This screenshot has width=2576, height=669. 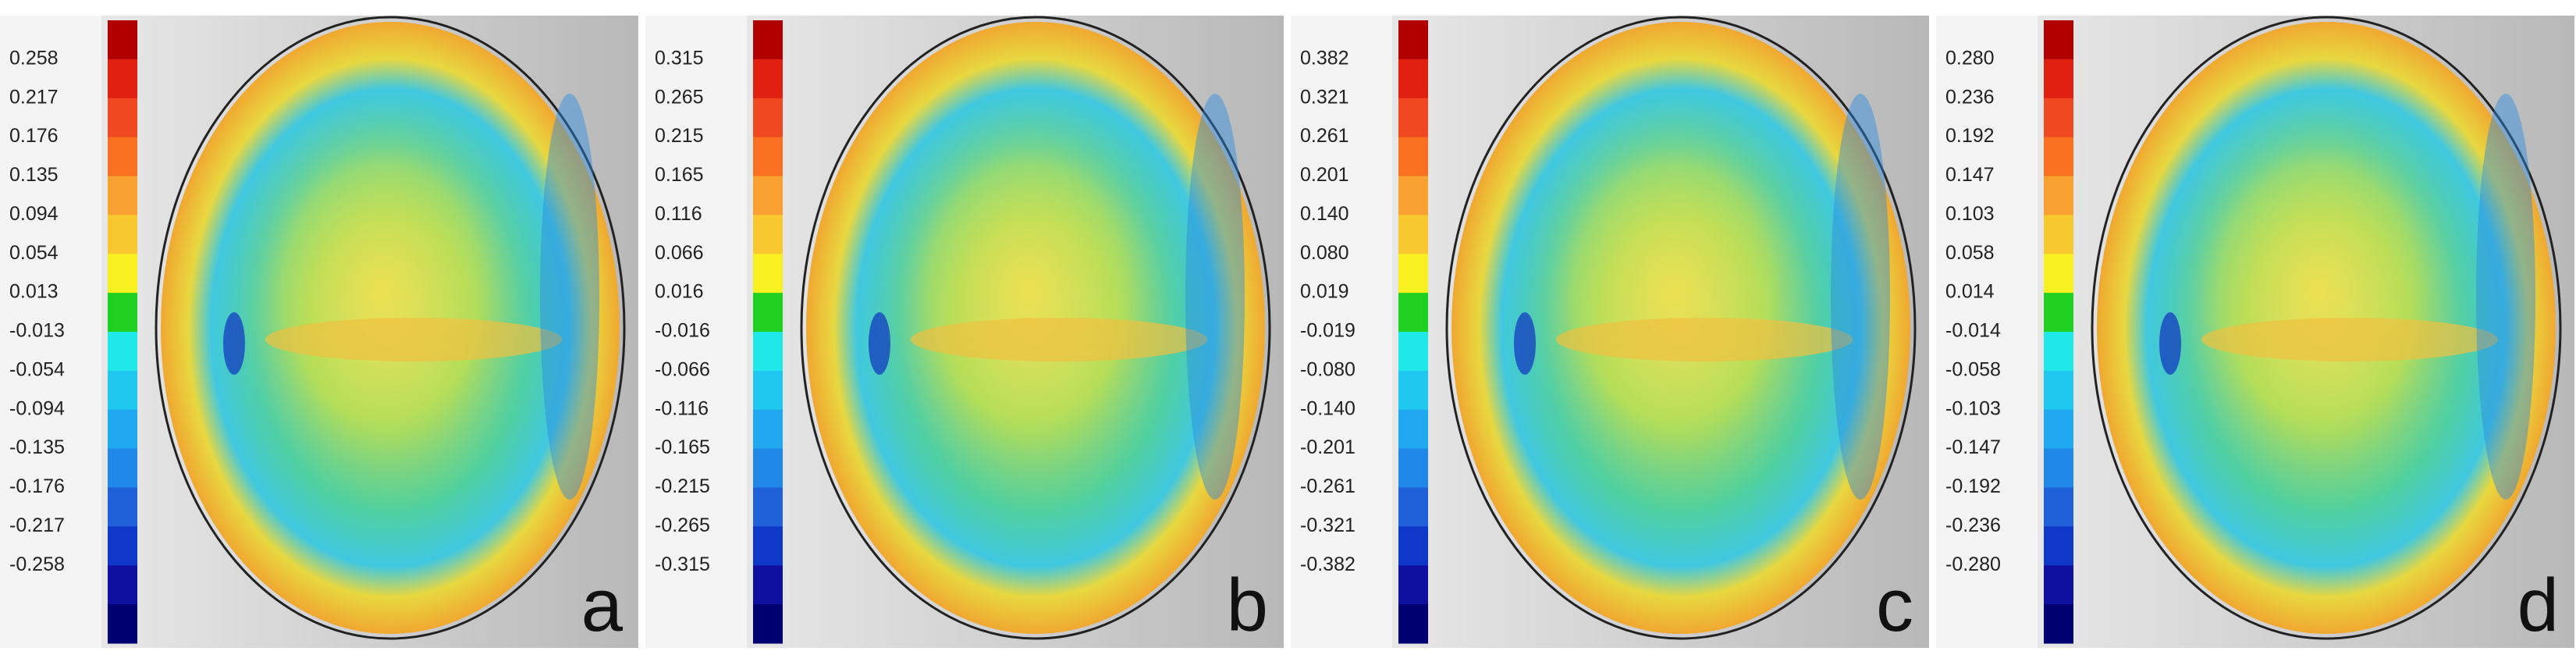 I want to click on scale-label: 0.321, so click(x=1324, y=97).